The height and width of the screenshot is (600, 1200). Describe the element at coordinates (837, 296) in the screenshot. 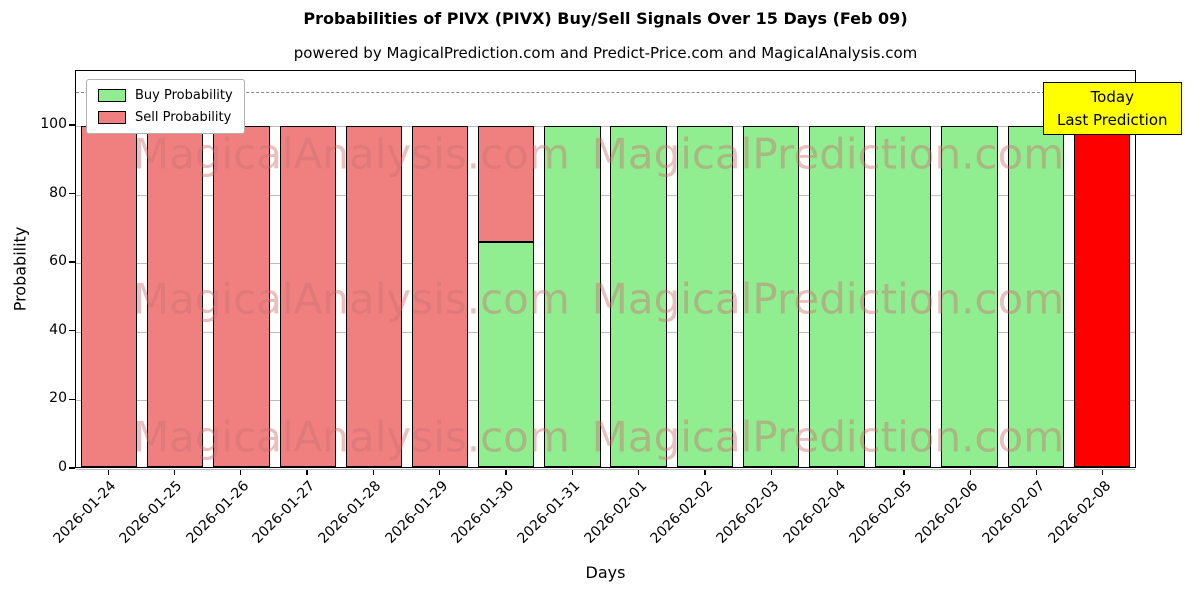

I see `bar-2026-02-04-buy-probability` at that location.